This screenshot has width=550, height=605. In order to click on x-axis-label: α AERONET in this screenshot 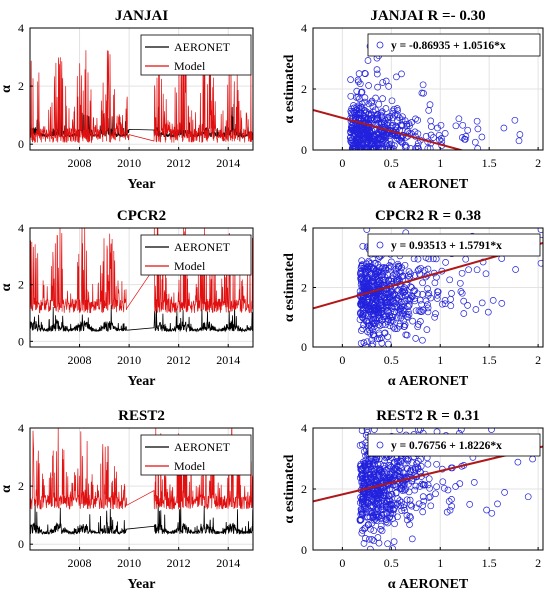, I will do `click(428, 184)`.